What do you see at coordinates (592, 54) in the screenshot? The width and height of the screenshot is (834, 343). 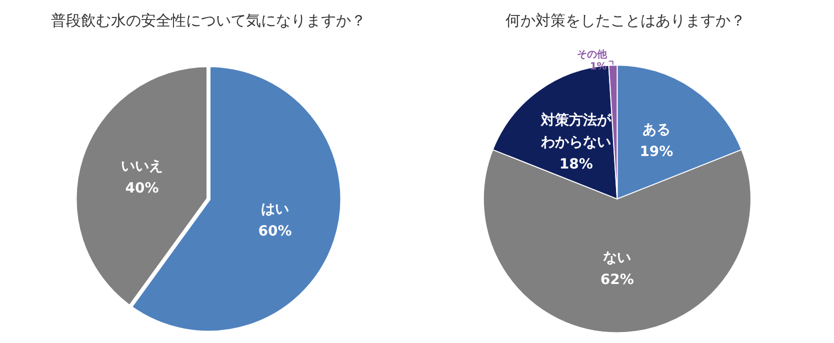 I see `slice-label: その他` at bounding box center [592, 54].